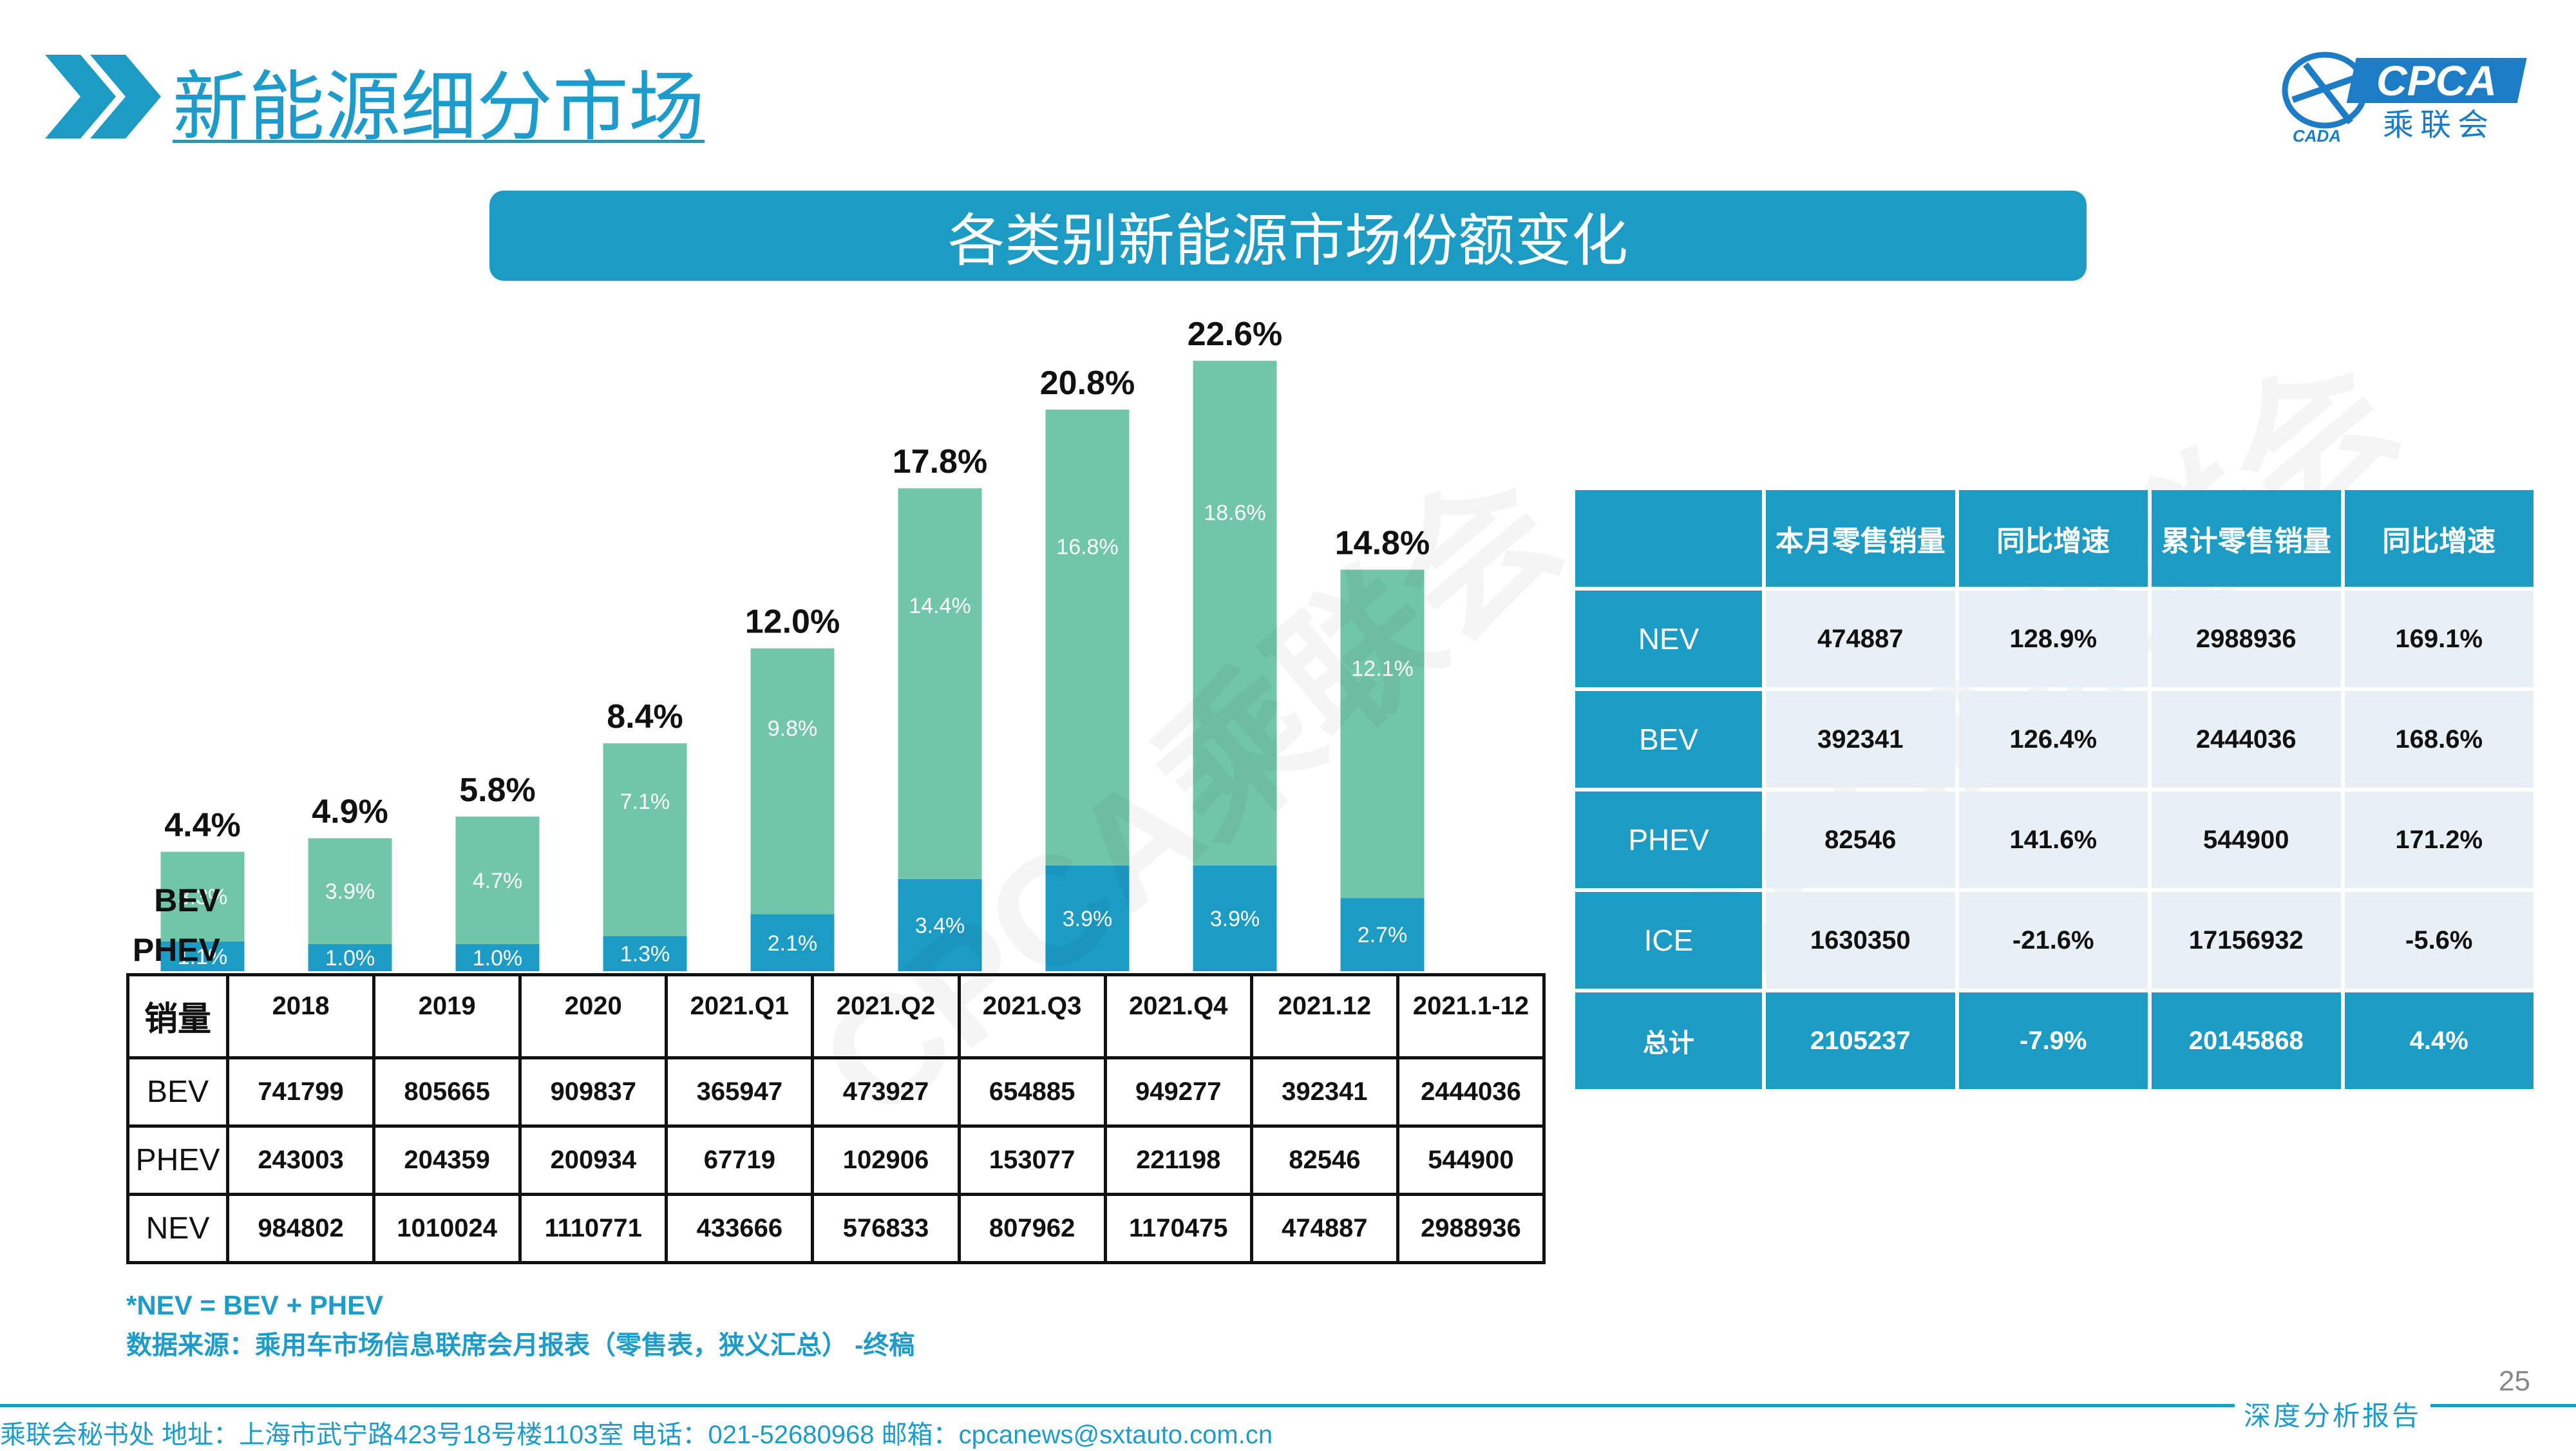  What do you see at coordinates (1088, 919) in the screenshot?
I see `label-phev-6: 3.9%` at bounding box center [1088, 919].